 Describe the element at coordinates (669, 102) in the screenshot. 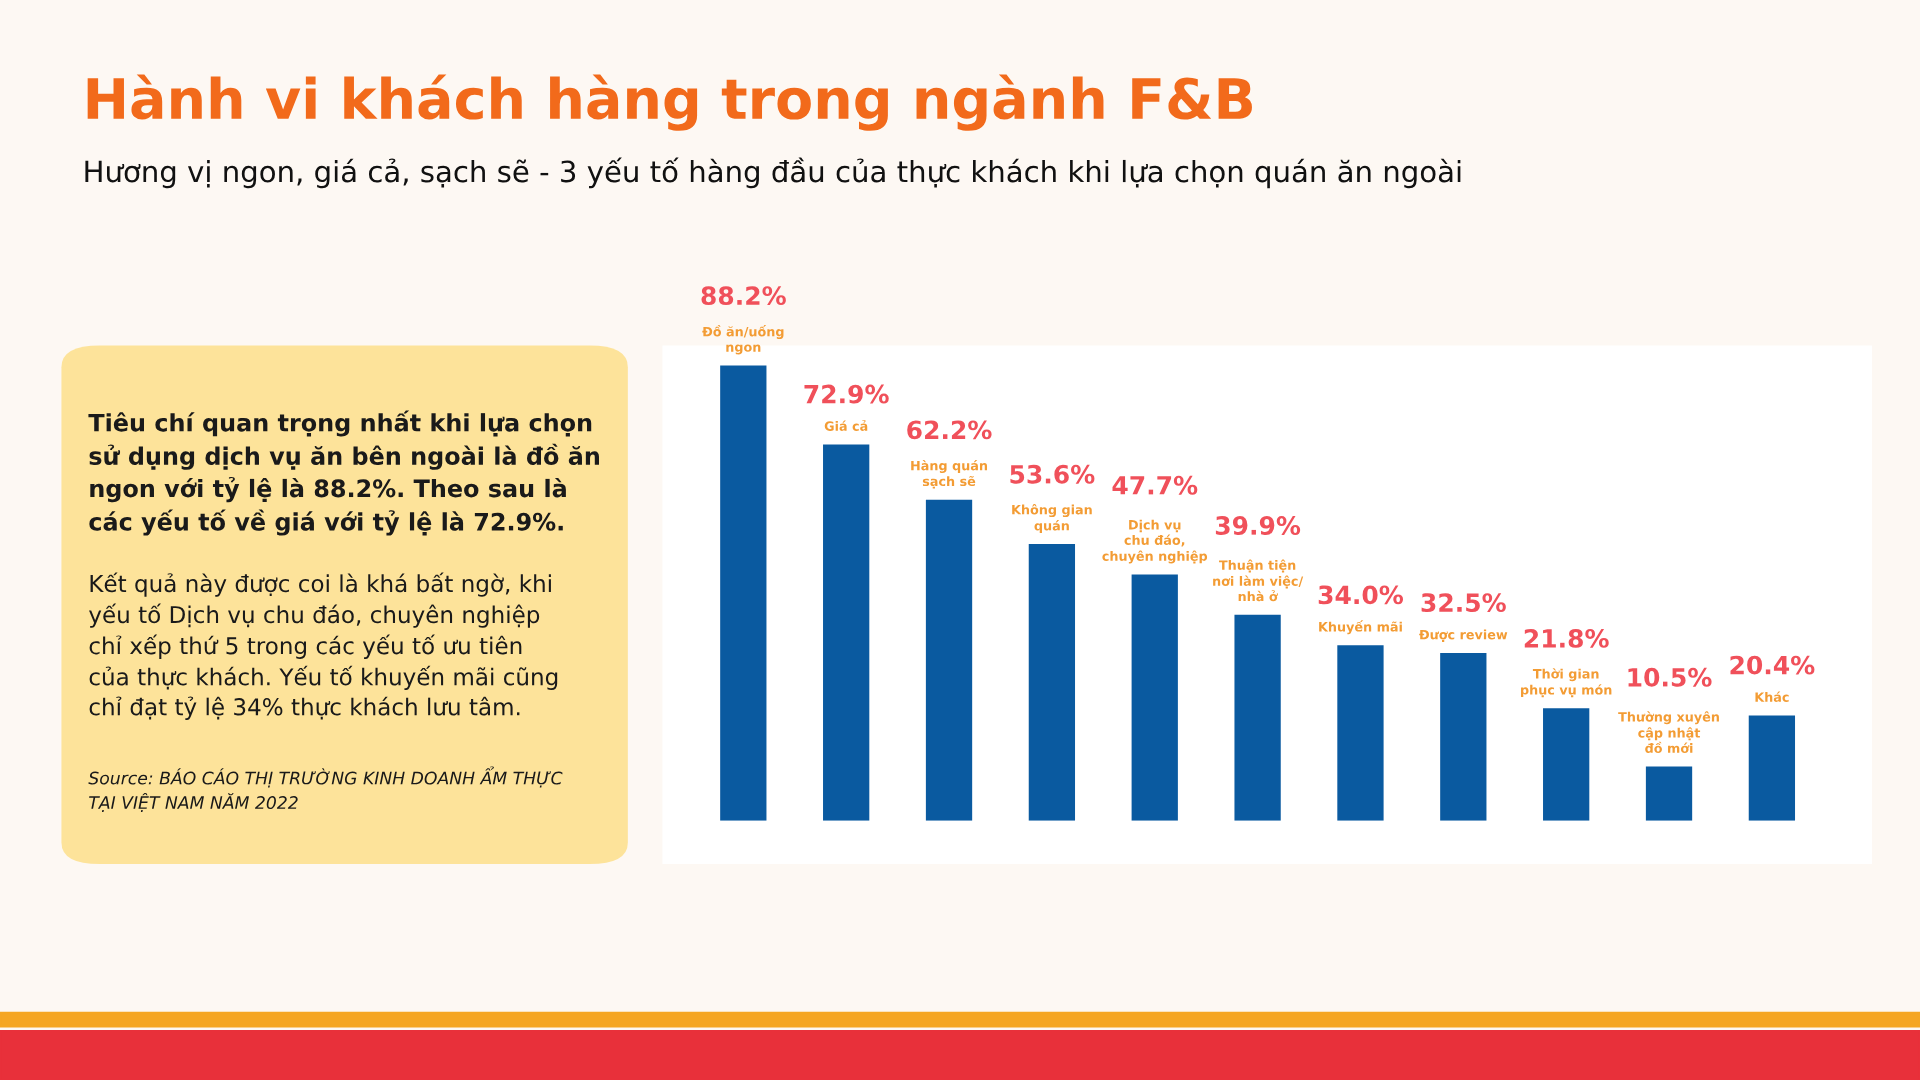

I see `chart-title: Hành vi khách hàng trong ngành F&B` at that location.